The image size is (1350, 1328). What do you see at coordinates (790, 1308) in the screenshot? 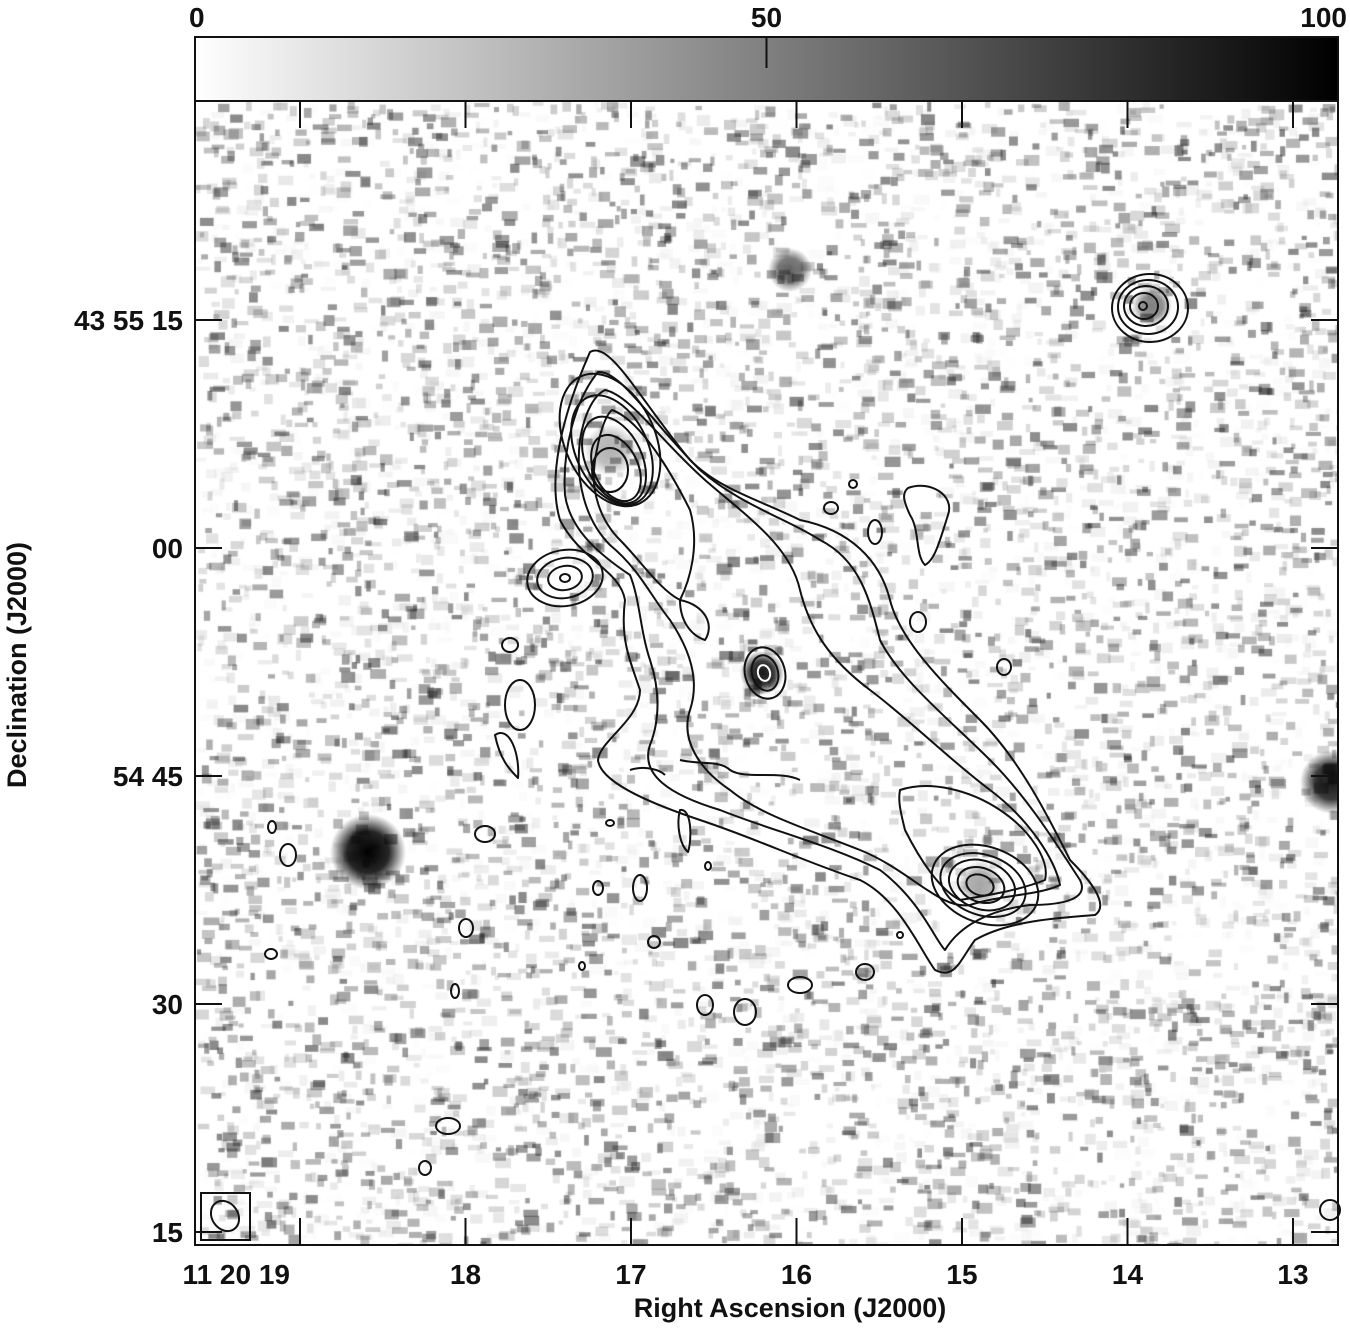
I see `x-axis-label: Right Ascension (J2000)` at bounding box center [790, 1308].